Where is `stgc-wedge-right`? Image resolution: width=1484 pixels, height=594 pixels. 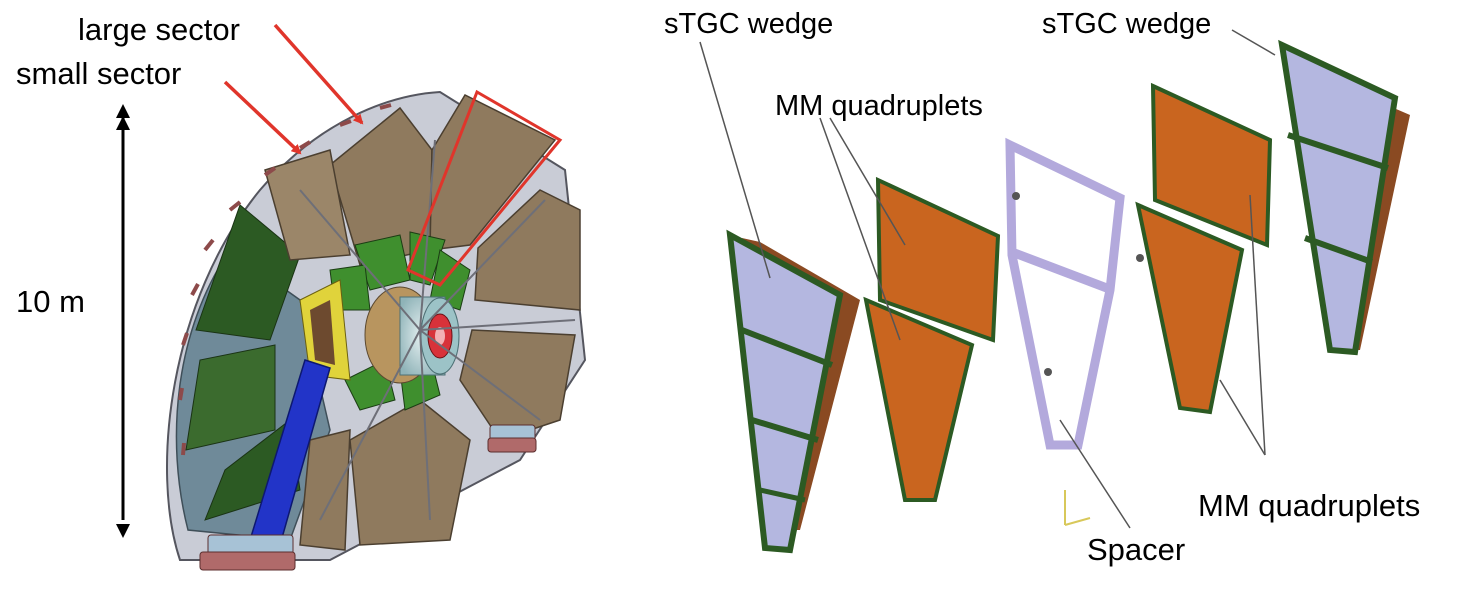
stgc-wedge-right is located at coordinates (1344, 197).